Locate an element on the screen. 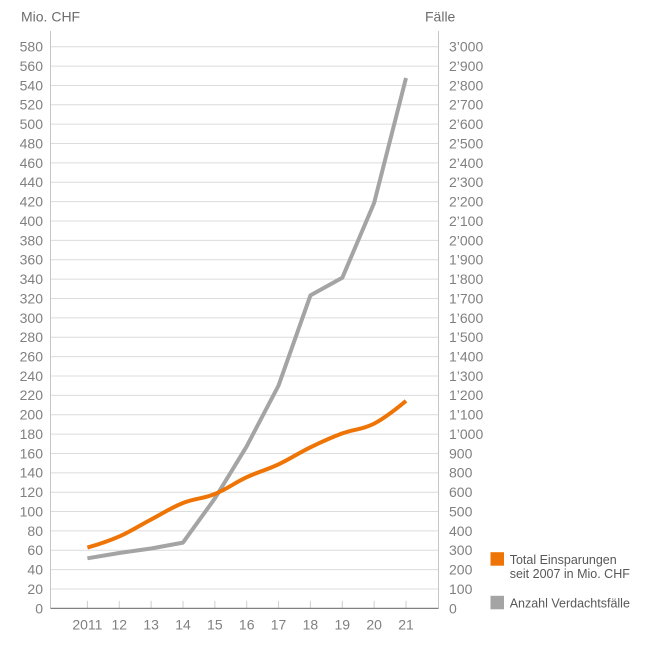  svg-text: 380 is located at coordinates (32, 240).